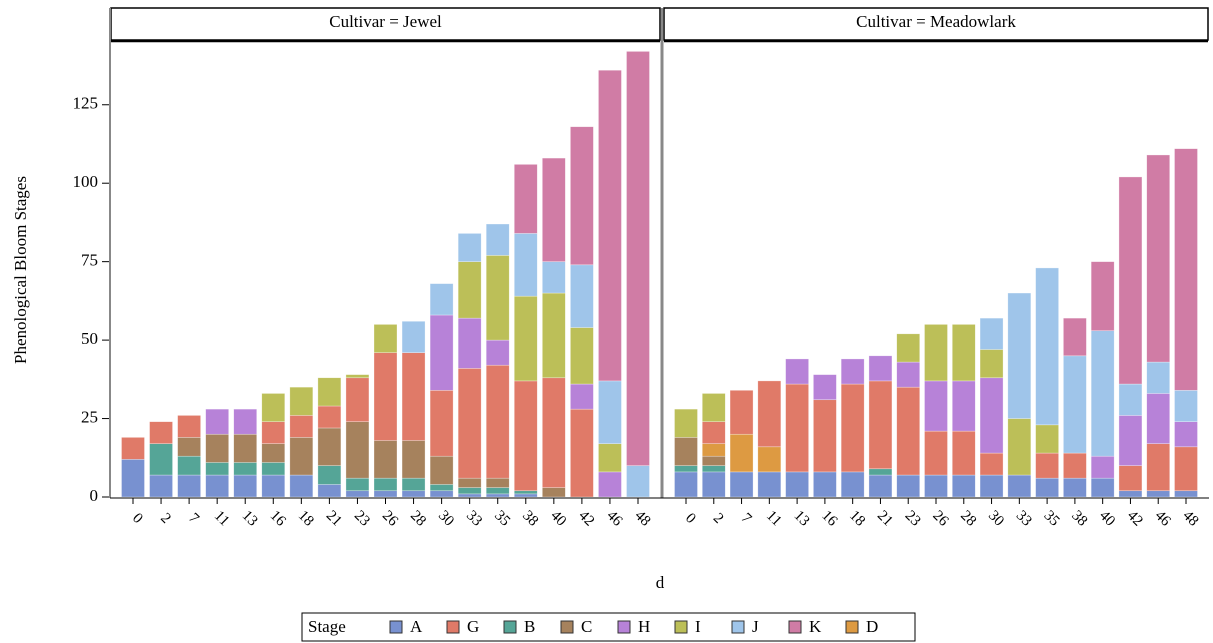 This screenshot has height=643, width=1213. What do you see at coordinates (1163, 519) in the screenshot?
I see `x-tick-label: 46` at bounding box center [1163, 519].